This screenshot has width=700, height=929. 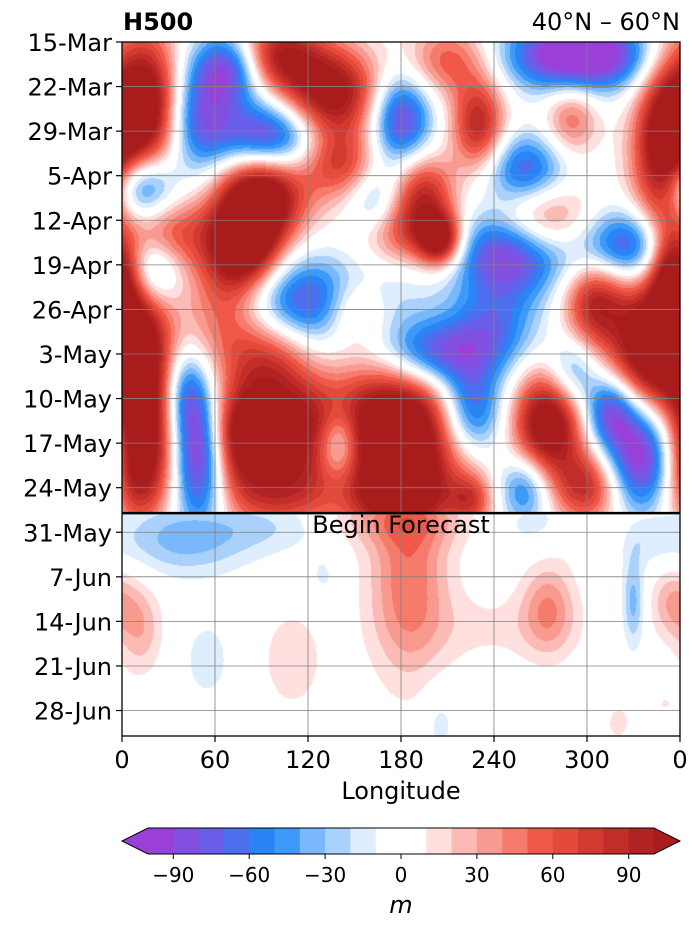 What do you see at coordinates (587, 760) in the screenshot?
I see `x-tick-label: 300` at bounding box center [587, 760].